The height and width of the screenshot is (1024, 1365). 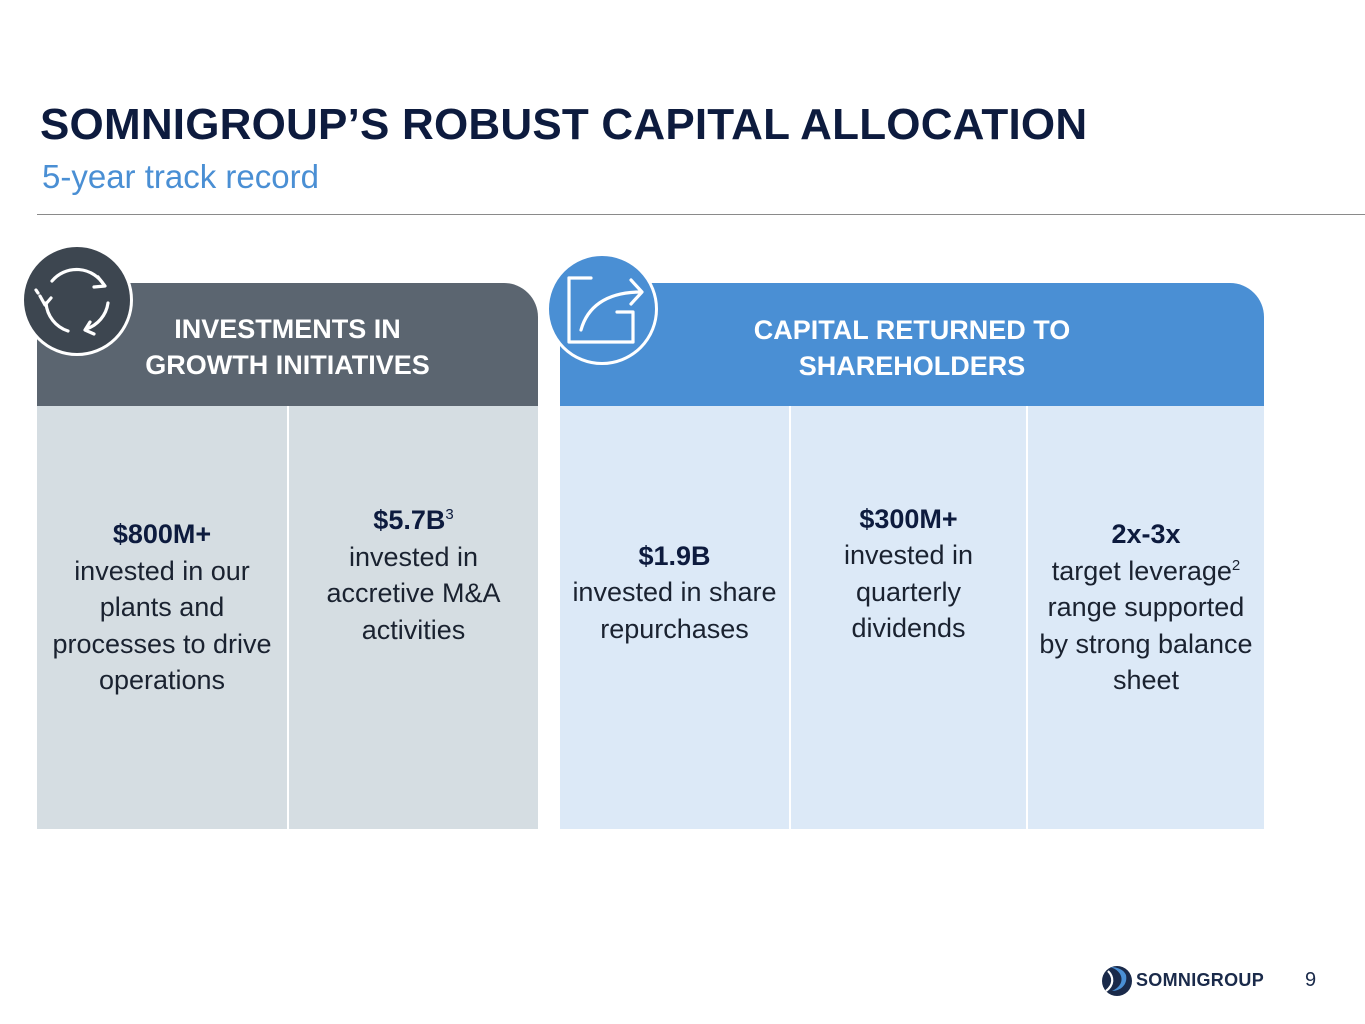 What do you see at coordinates (908, 591) in the screenshot?
I see `stat-description: invested in quarterly dividends` at bounding box center [908, 591].